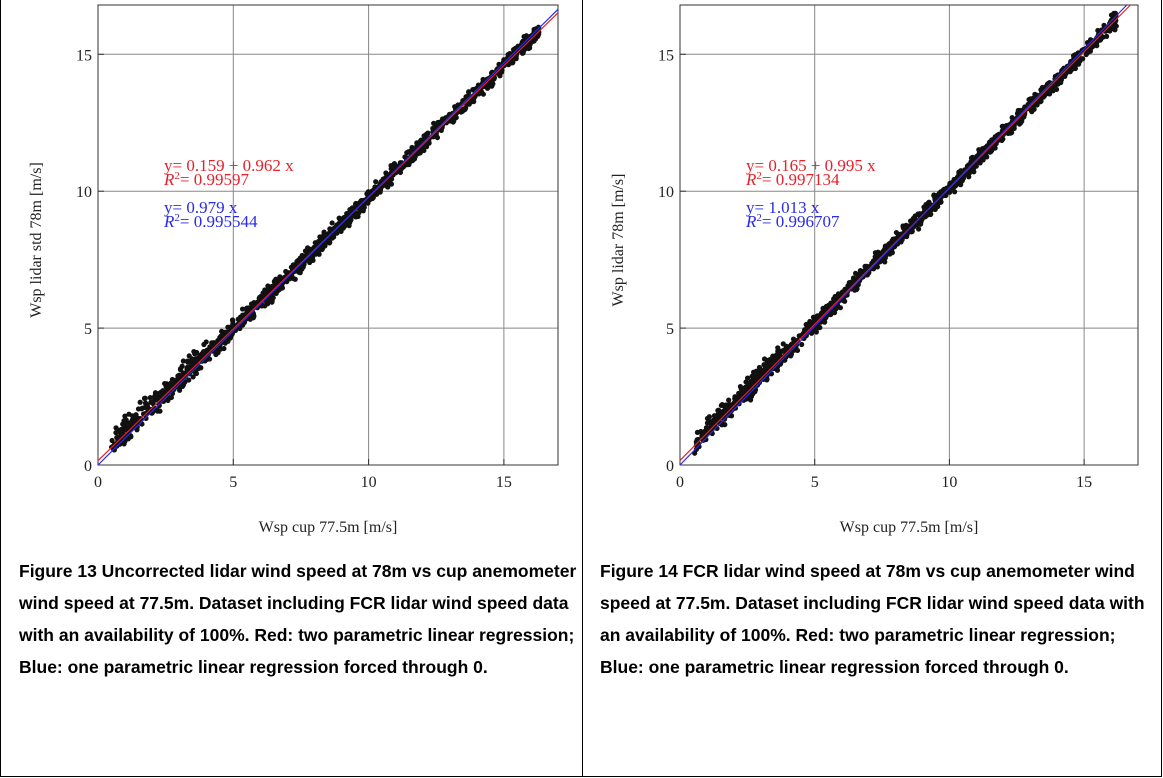 This screenshot has width=1163, height=778. Describe the element at coordinates (783, 207) in the screenshot. I see `blue-fit-equation: y= 1.013 x` at that location.